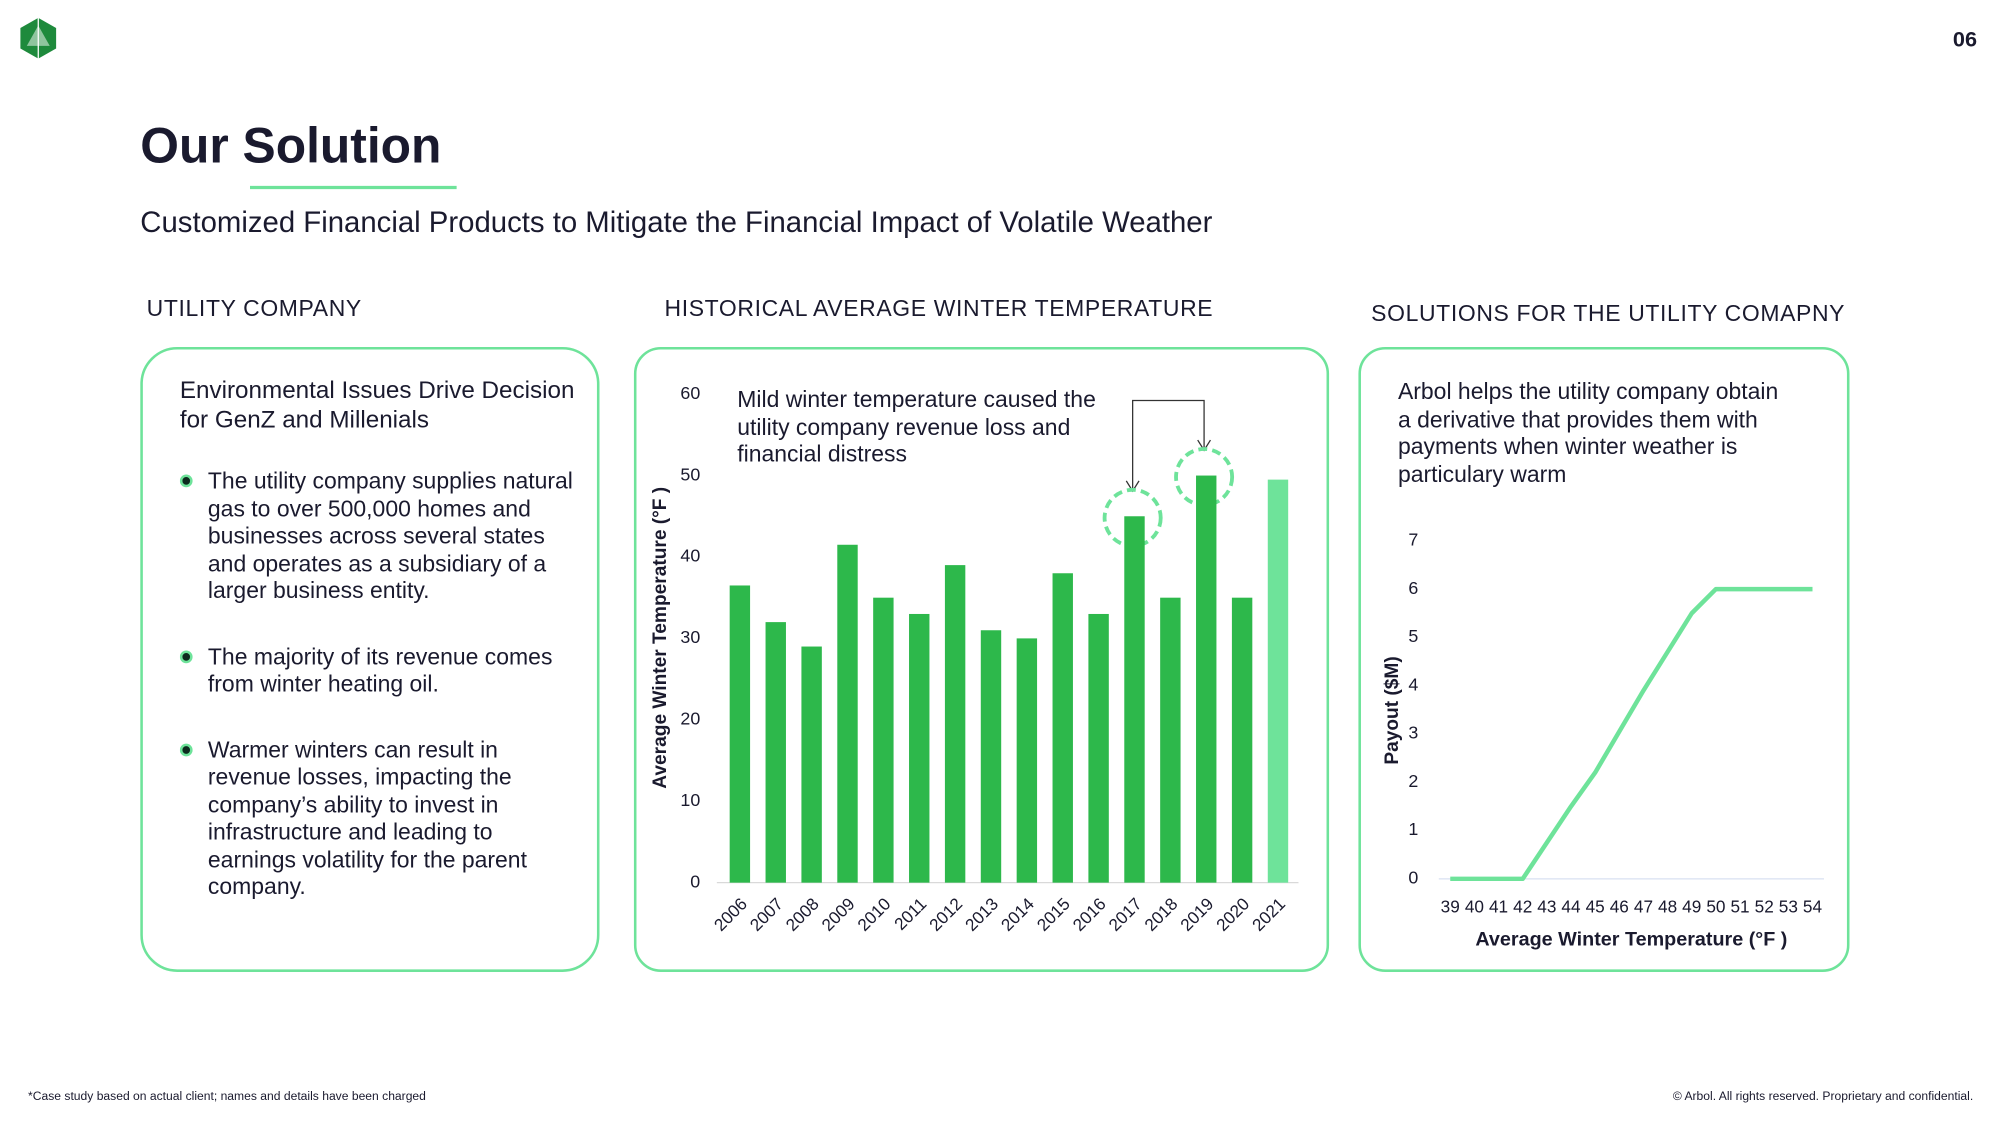  What do you see at coordinates (1053, 914) in the screenshot?
I see `x-tick-label: 2015` at bounding box center [1053, 914].